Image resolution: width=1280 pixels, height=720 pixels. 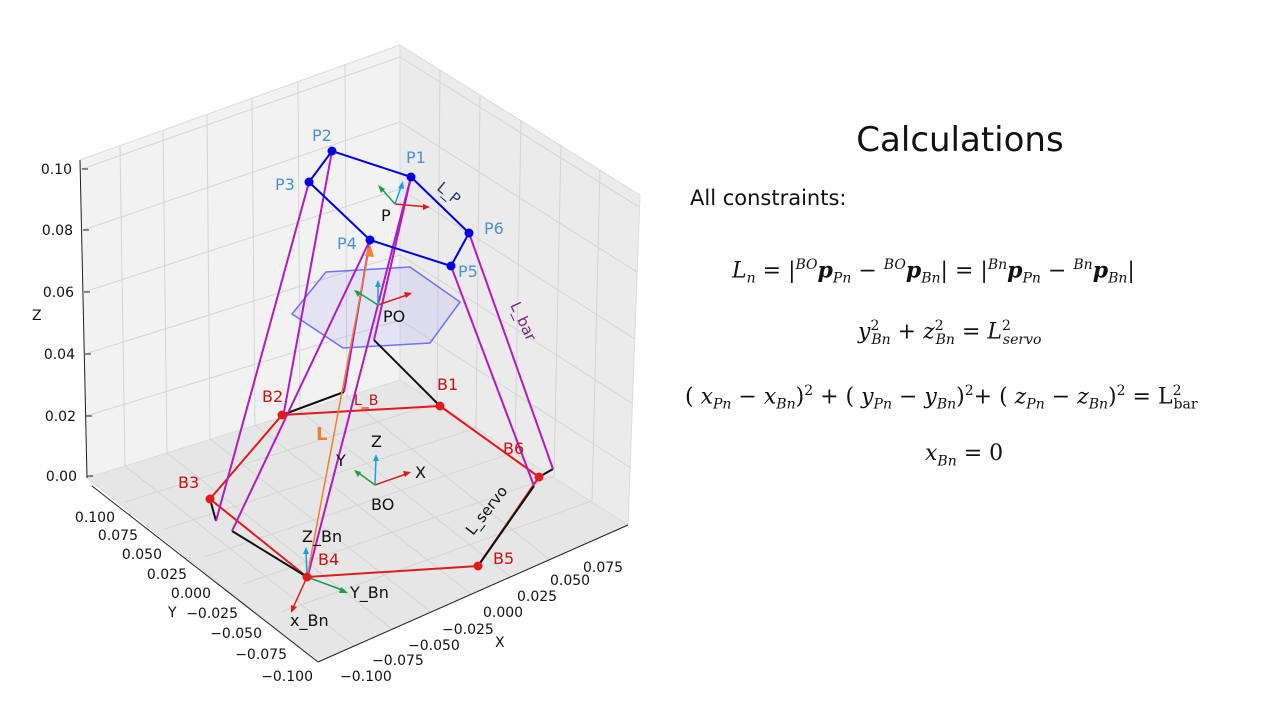 I want to click on platform-origin-hexagon, so click(x=376, y=307).